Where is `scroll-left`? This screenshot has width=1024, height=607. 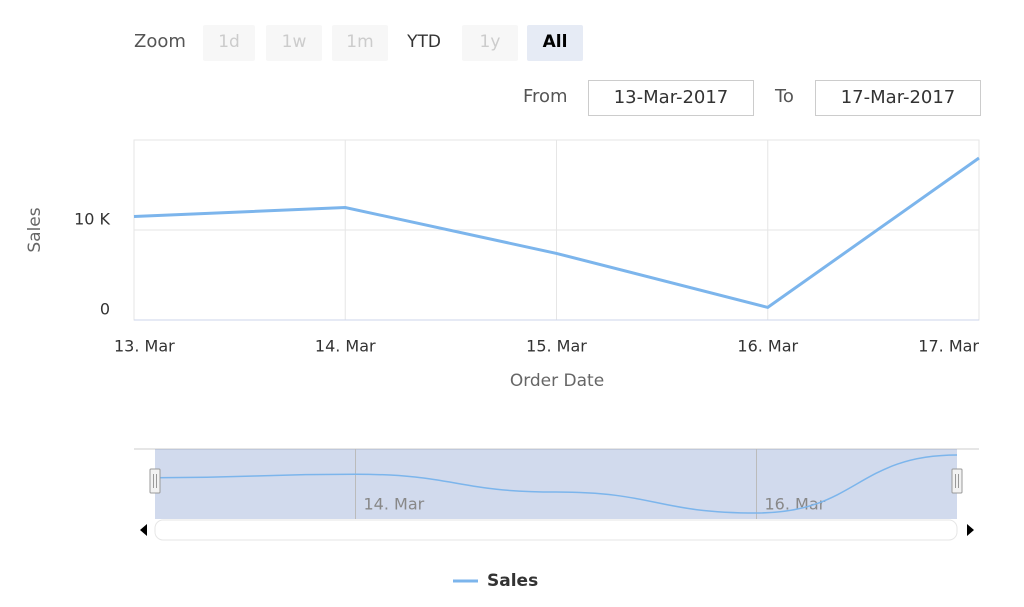 scroll-left is located at coordinates (143, 530).